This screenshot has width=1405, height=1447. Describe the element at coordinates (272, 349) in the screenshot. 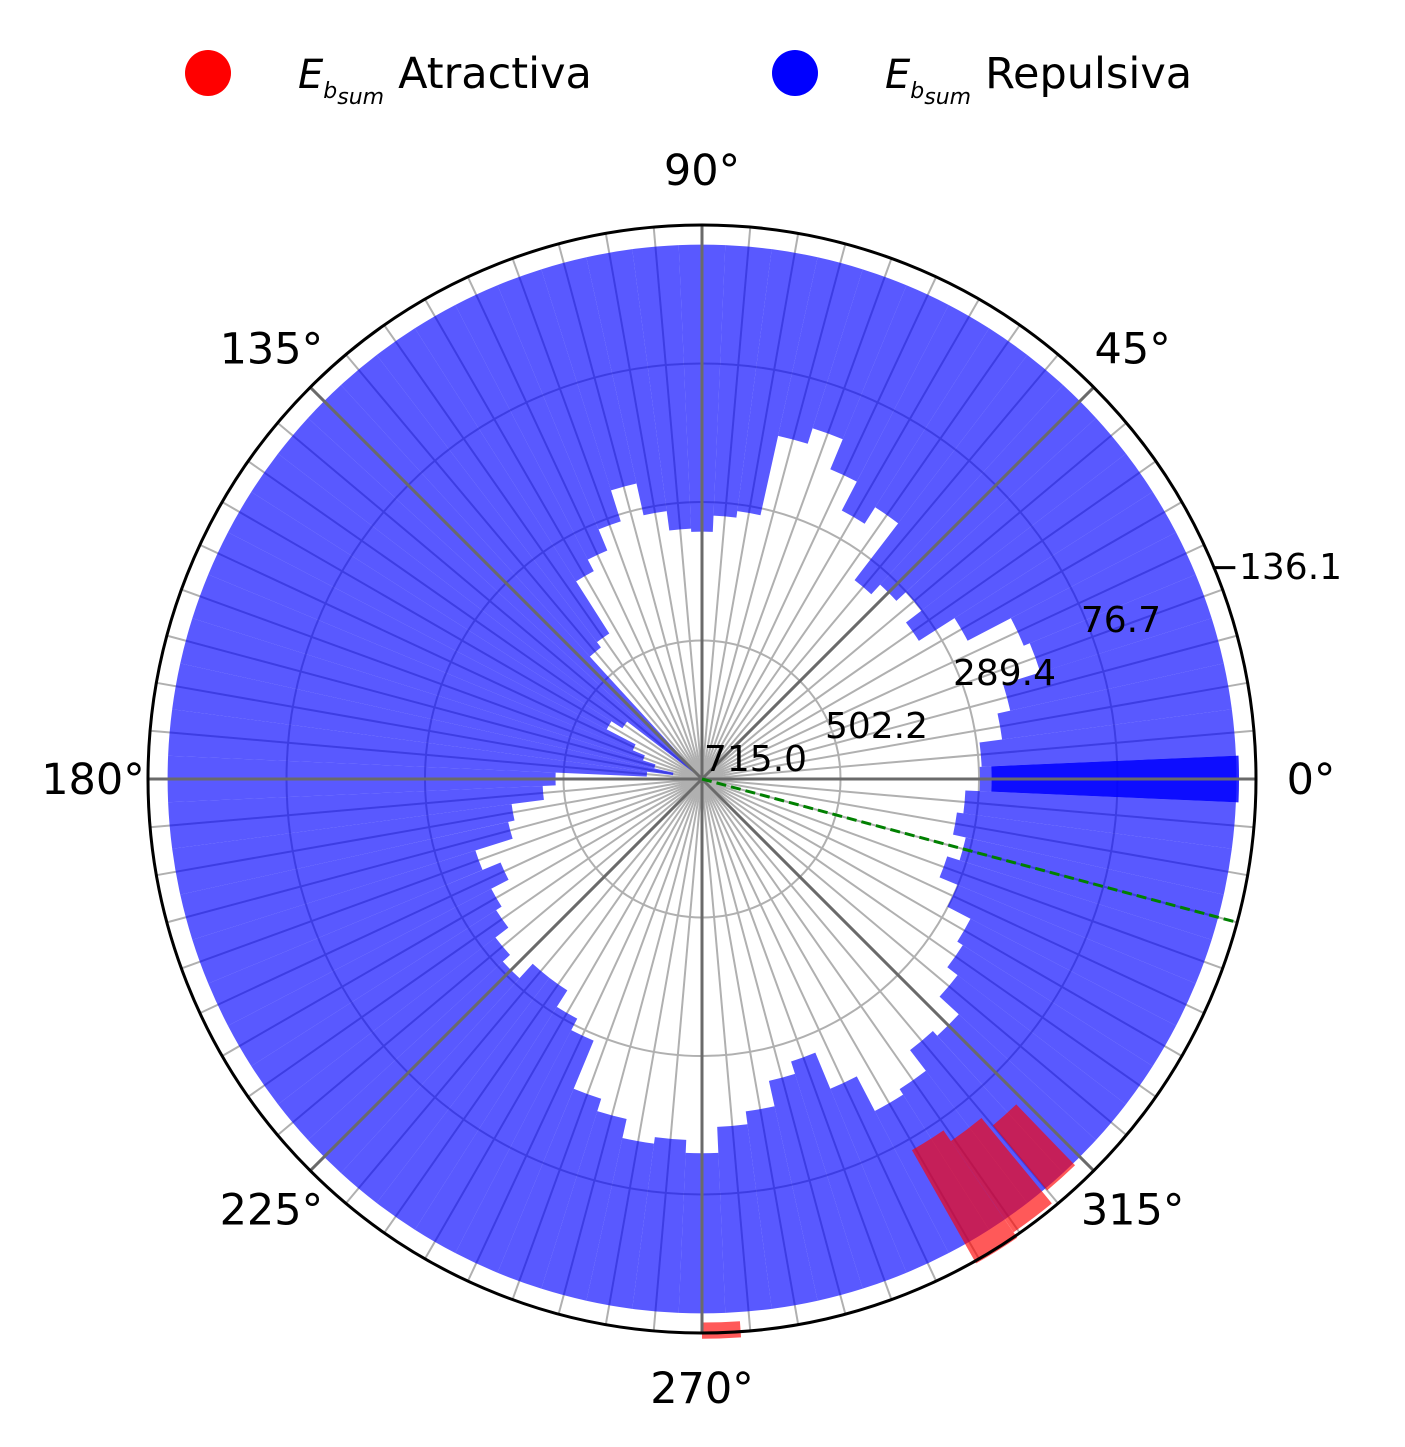

I see `angle-tick-label: 135°` at that location.